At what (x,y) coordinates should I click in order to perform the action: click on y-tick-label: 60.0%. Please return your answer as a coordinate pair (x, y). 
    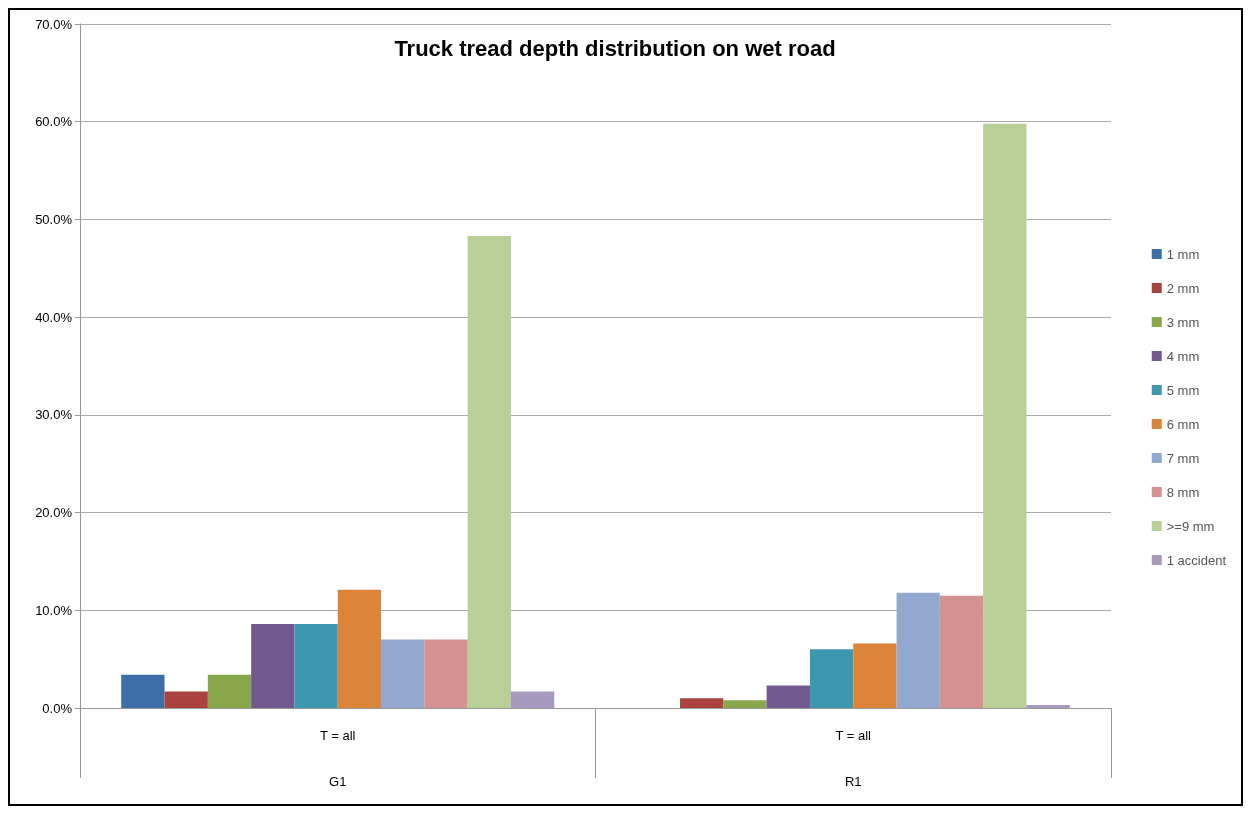
    Looking at the image, I should click on (54, 122).